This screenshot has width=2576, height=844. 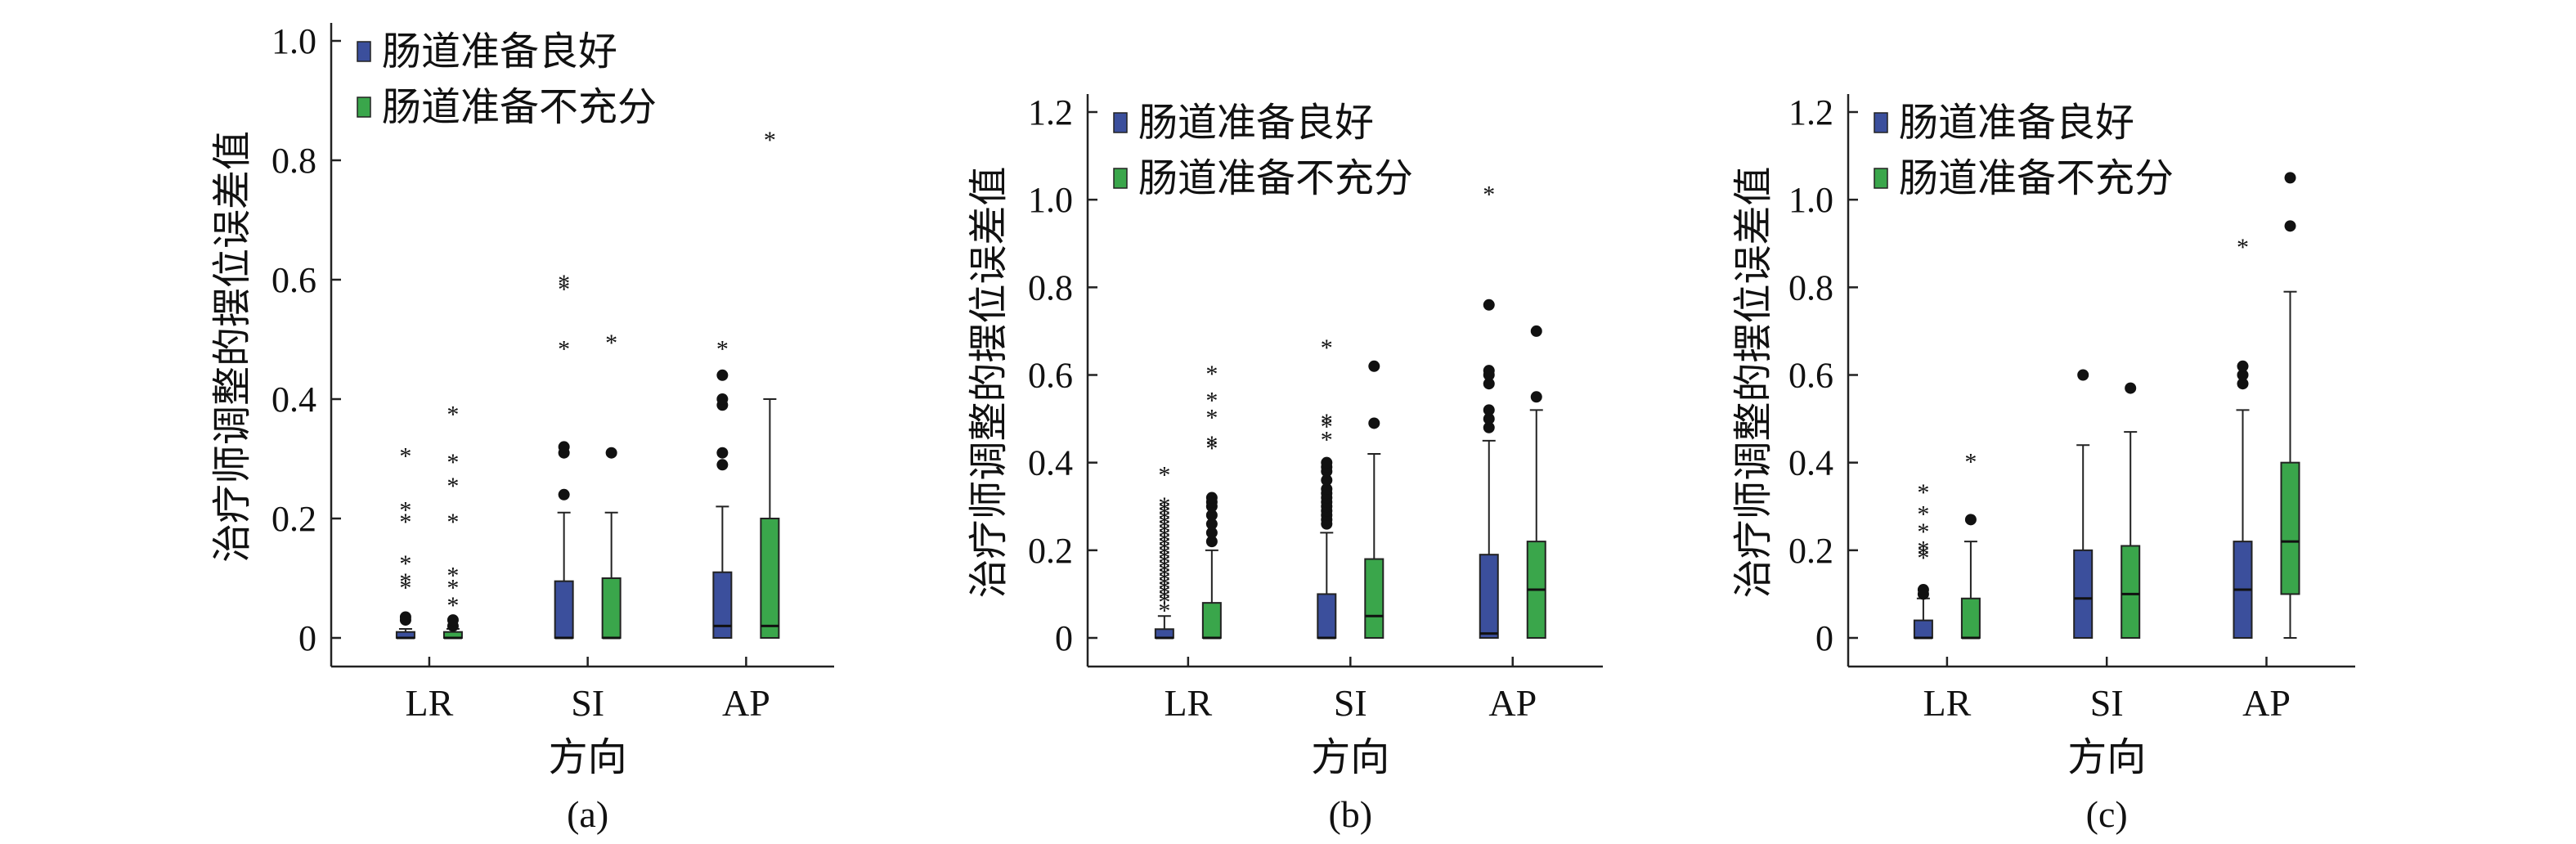 What do you see at coordinates (232, 347) in the screenshot?
I see `y-axis-label: 治疗师调整的摆位误差值` at bounding box center [232, 347].